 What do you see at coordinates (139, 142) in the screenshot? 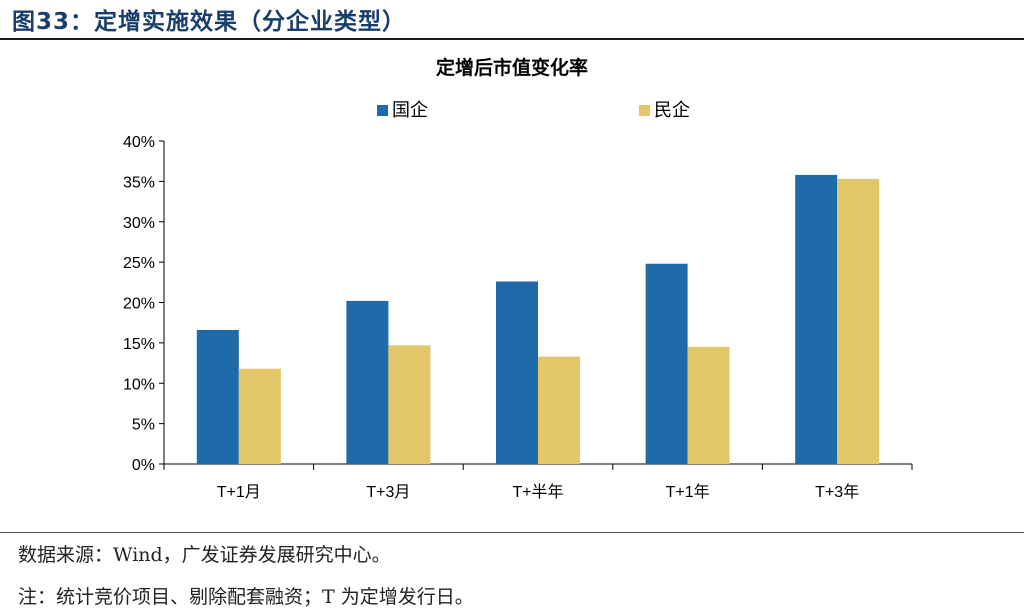
I see `y-tick-label: 40%` at bounding box center [139, 142].